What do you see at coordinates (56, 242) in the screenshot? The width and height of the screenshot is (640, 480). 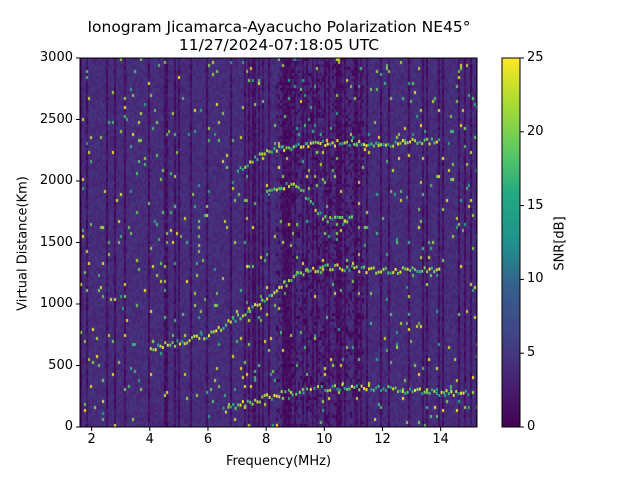 I see `y-tick-label: 1500` at bounding box center [56, 242].